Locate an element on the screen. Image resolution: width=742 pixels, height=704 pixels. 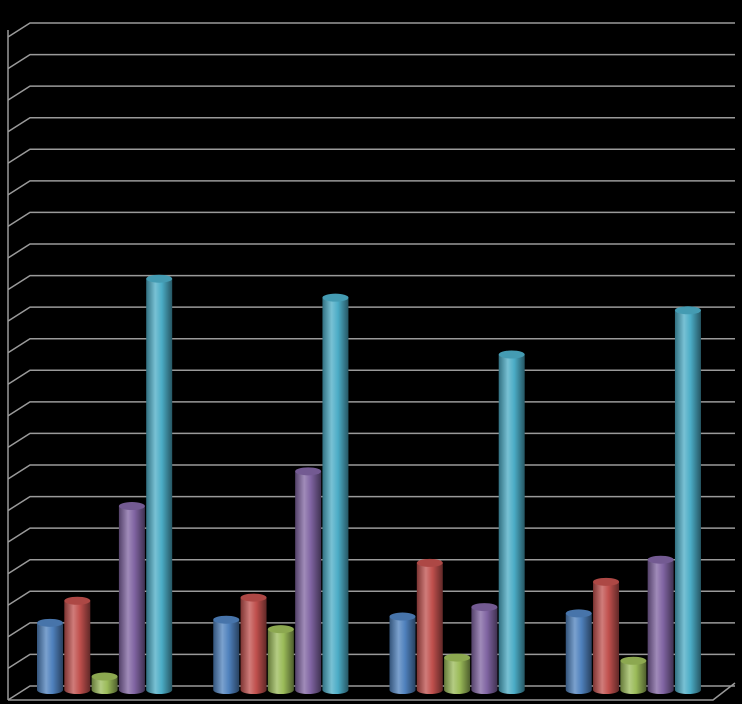
floor is located at coordinates (372, 691).